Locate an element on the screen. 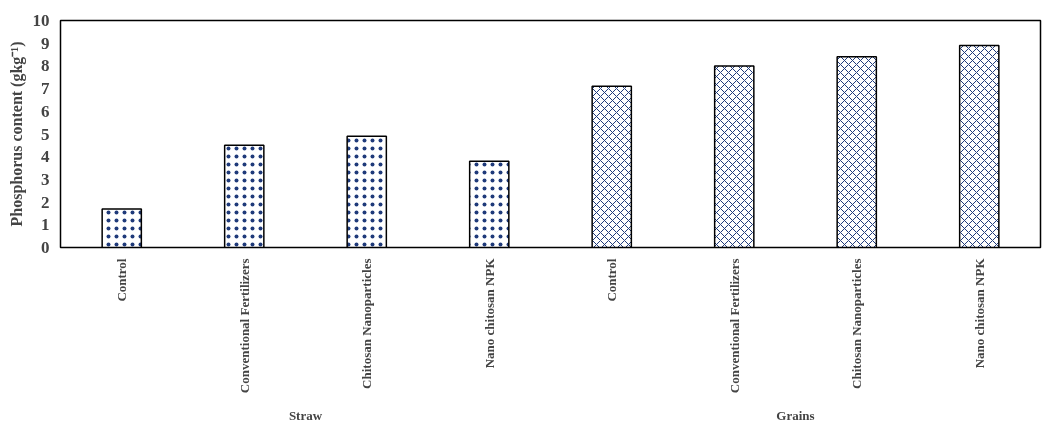  text: Grains is located at coordinates (795, 415).